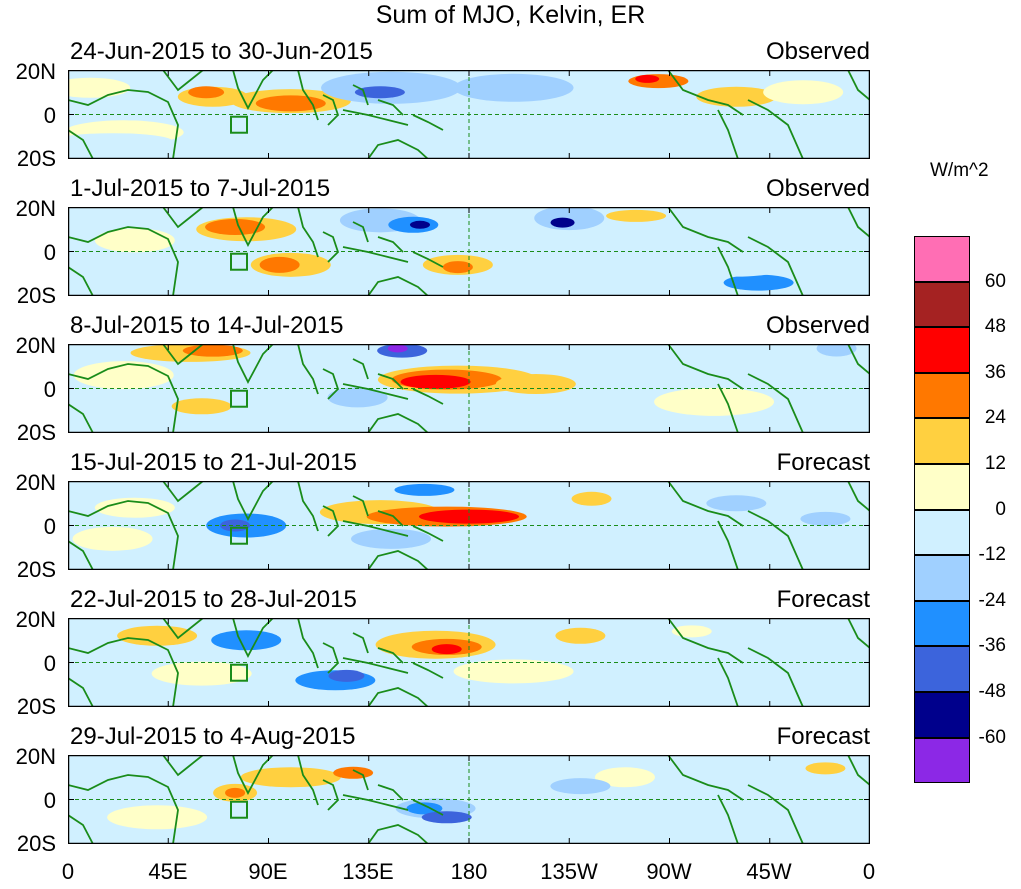 Image resolution: width=1021 pixels, height=889 pixels. Describe the element at coordinates (669, 871) in the screenshot. I see `lon-label: 90W` at that location.